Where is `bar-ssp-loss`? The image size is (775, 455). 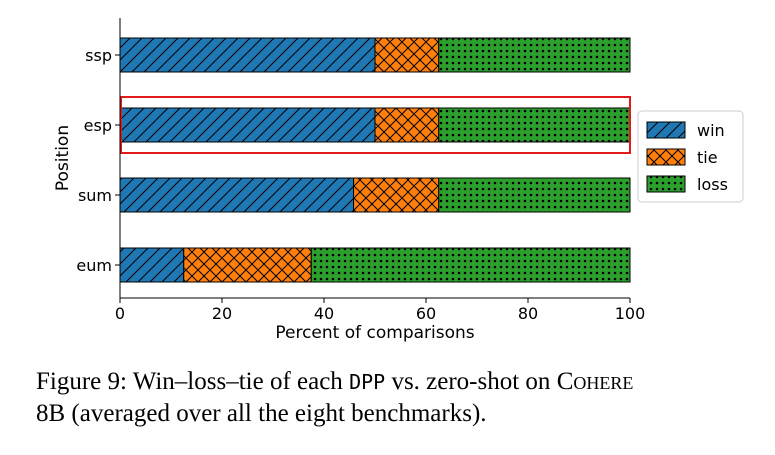
bar-ssp-loss is located at coordinates (534, 55).